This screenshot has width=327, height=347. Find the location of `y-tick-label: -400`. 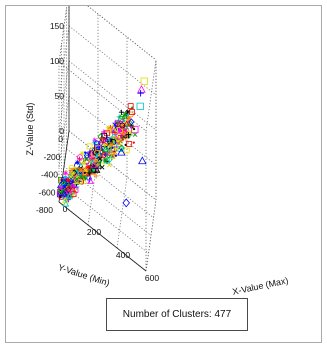

y-tick-label: -400 is located at coordinates (49, 175).